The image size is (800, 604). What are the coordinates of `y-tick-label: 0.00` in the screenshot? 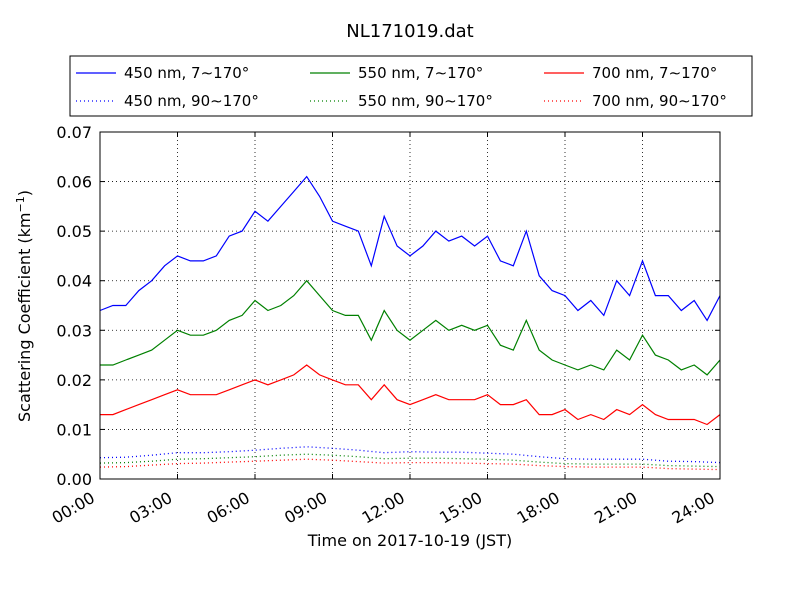 It's located at (74, 479).